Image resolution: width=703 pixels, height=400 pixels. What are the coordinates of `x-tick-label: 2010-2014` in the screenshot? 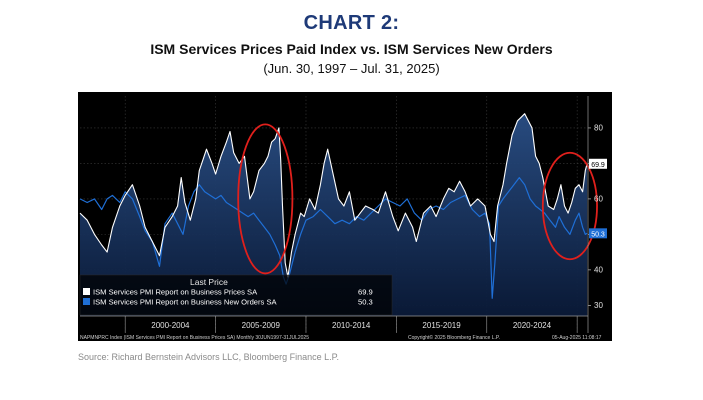 It's located at (351, 325).